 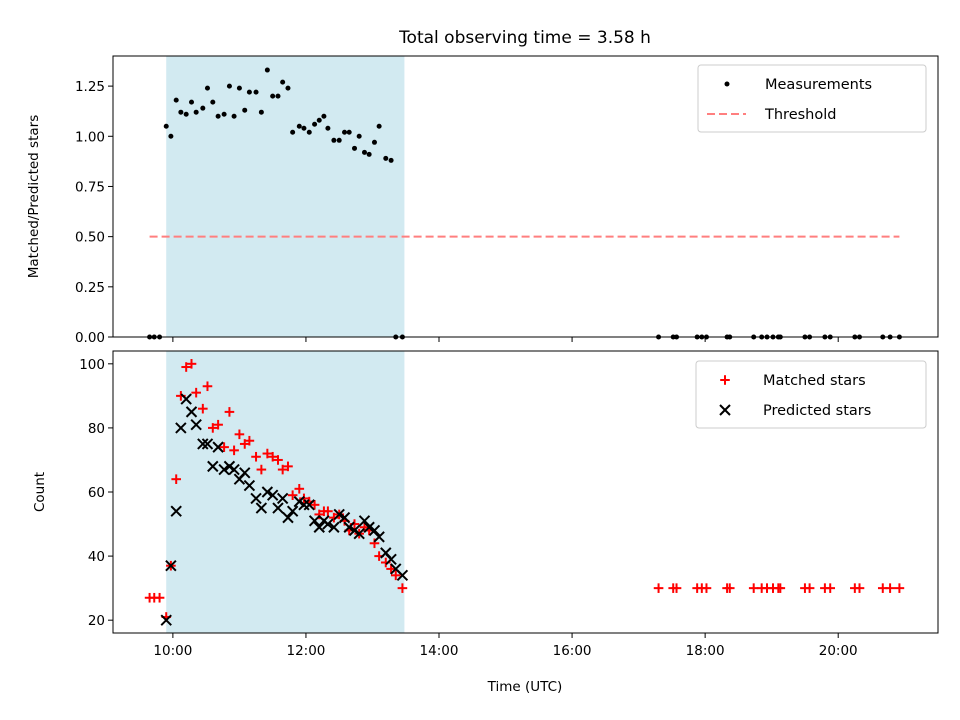 What do you see at coordinates (505, 646) in the screenshot?
I see `bottom-x-ticks: 10:00 12:00 14:00 16:00 18:00 20:00` at bounding box center [505, 646].